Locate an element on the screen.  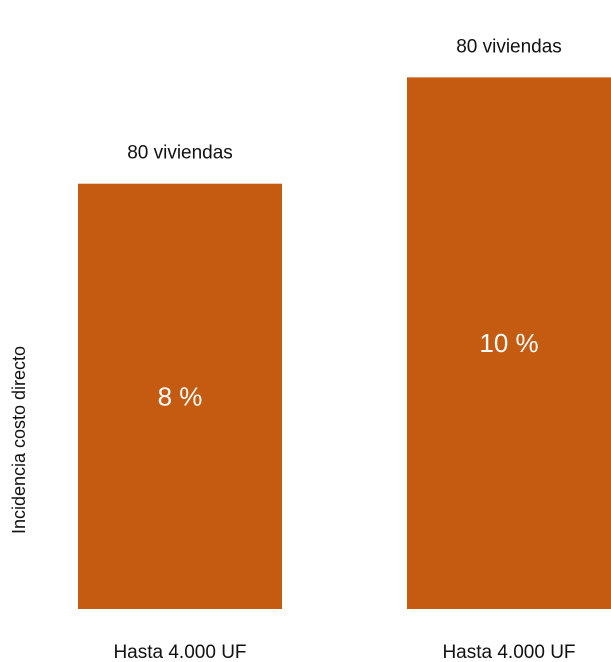
y-axis-label: Incidencia costo directo is located at coordinates (19, 440).